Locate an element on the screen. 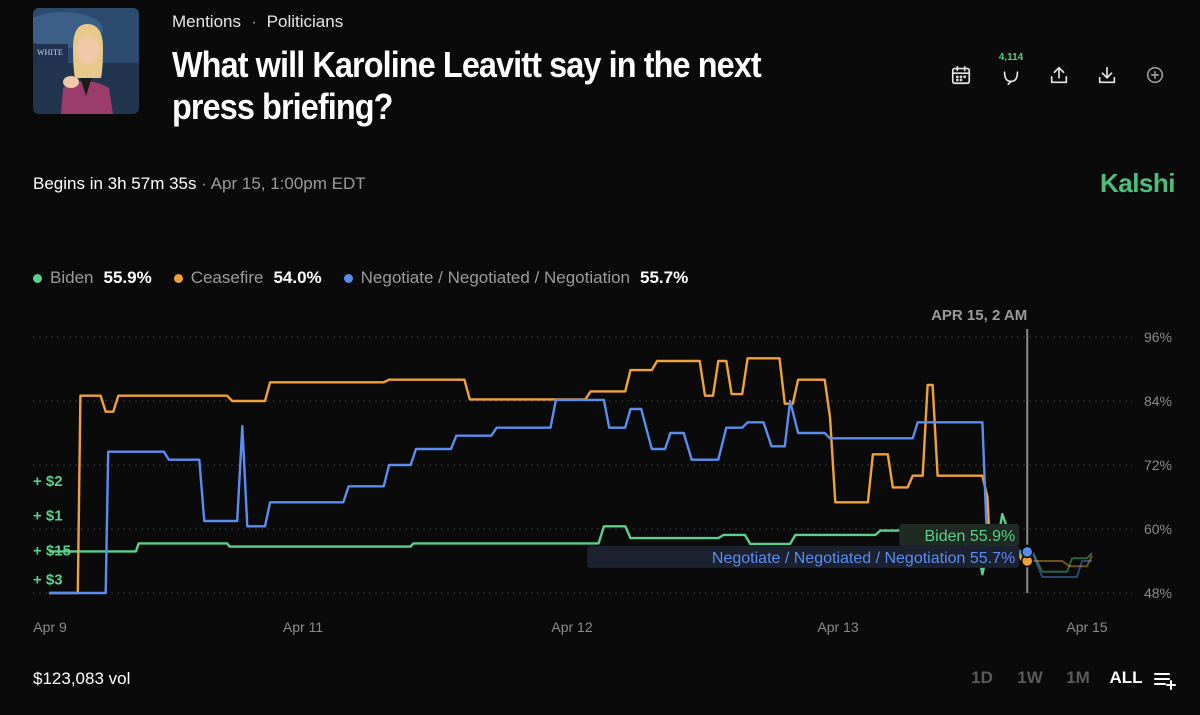  y-tick-label: 72% is located at coordinates (1158, 465).